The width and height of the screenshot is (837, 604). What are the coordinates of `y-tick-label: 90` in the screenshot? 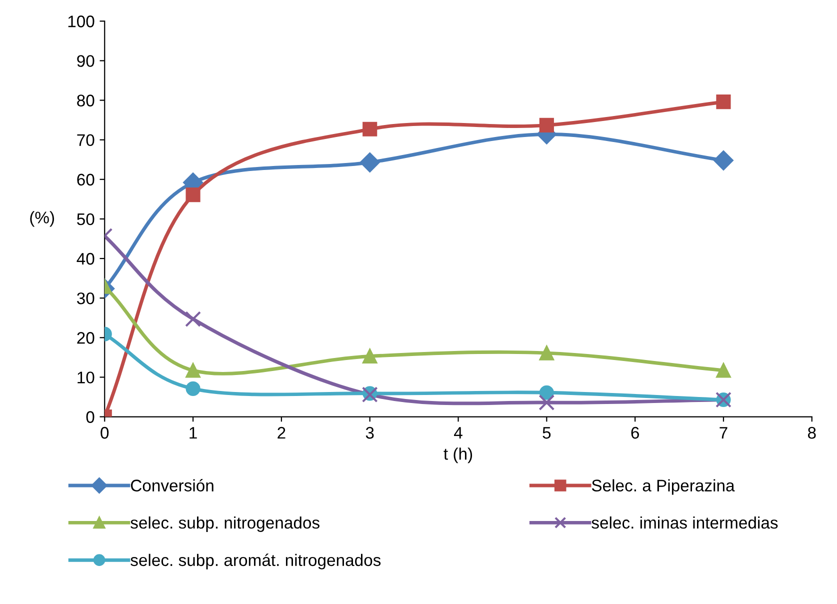 It's located at (85, 61).